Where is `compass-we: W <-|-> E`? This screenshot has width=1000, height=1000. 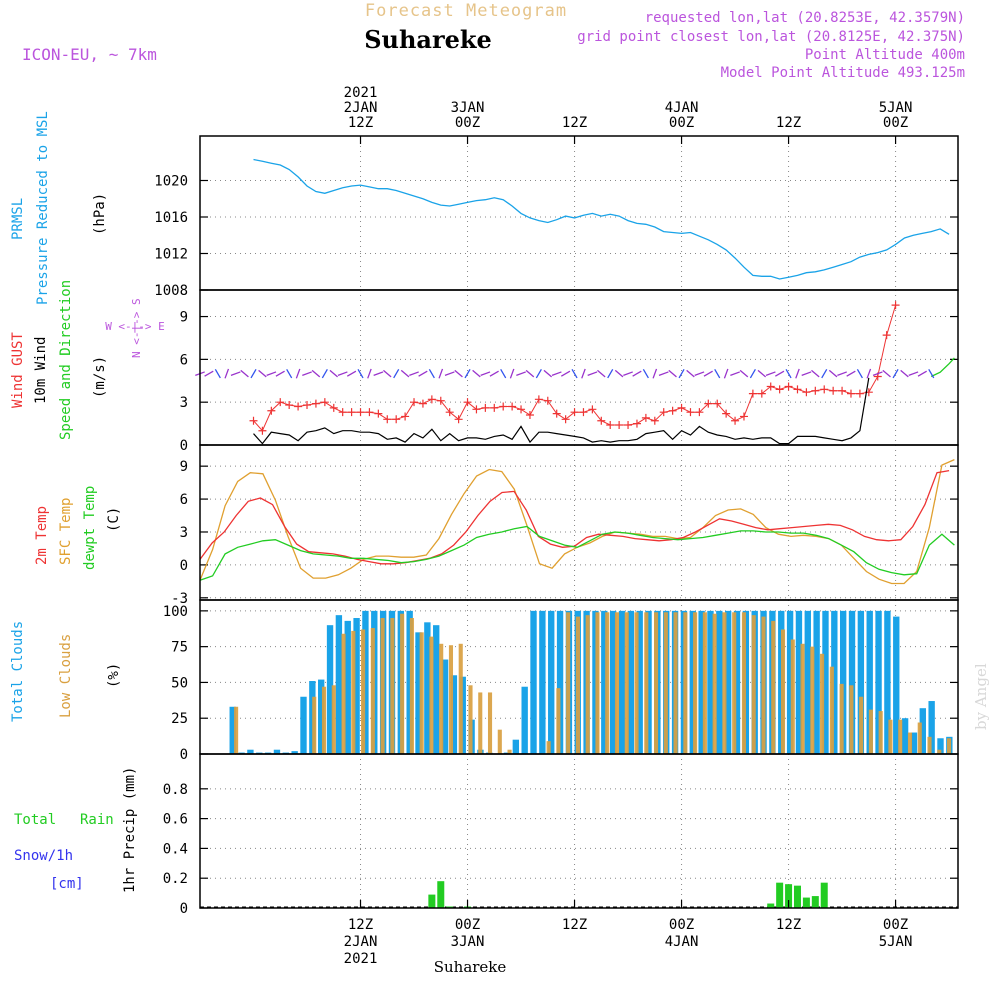
compass-we: W <-|-> E is located at coordinates (135, 326).